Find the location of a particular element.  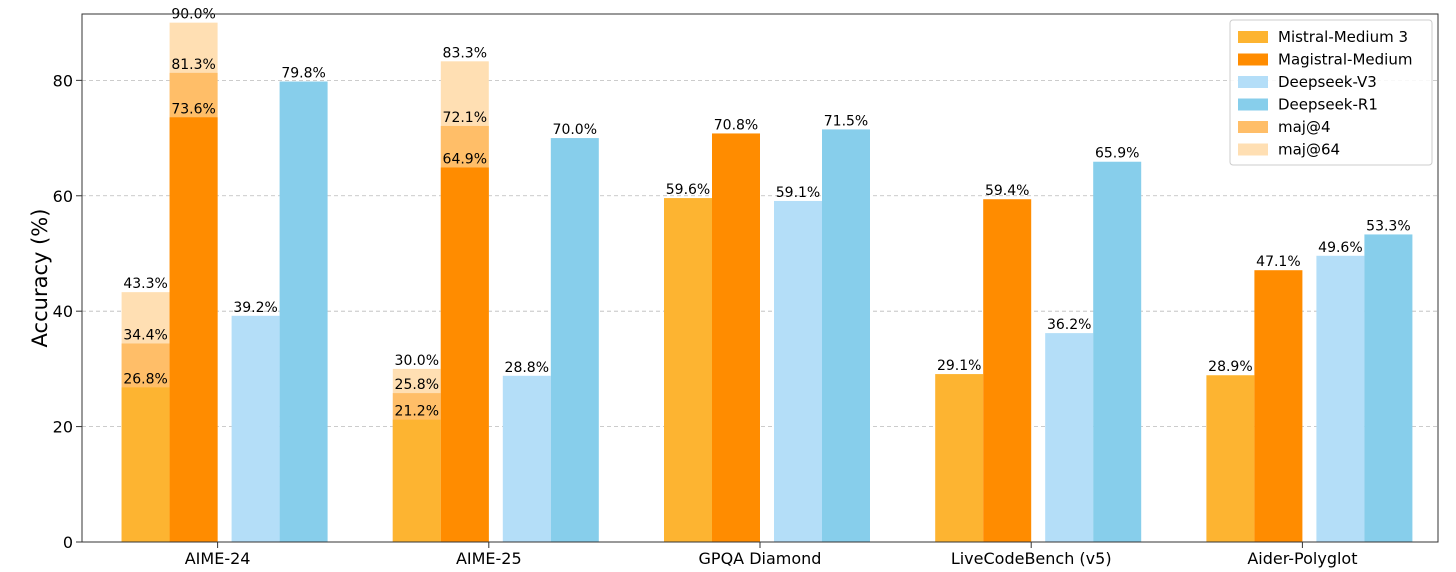

bar-deepseek-v3-aider-polyglot is located at coordinates (1340, 398).